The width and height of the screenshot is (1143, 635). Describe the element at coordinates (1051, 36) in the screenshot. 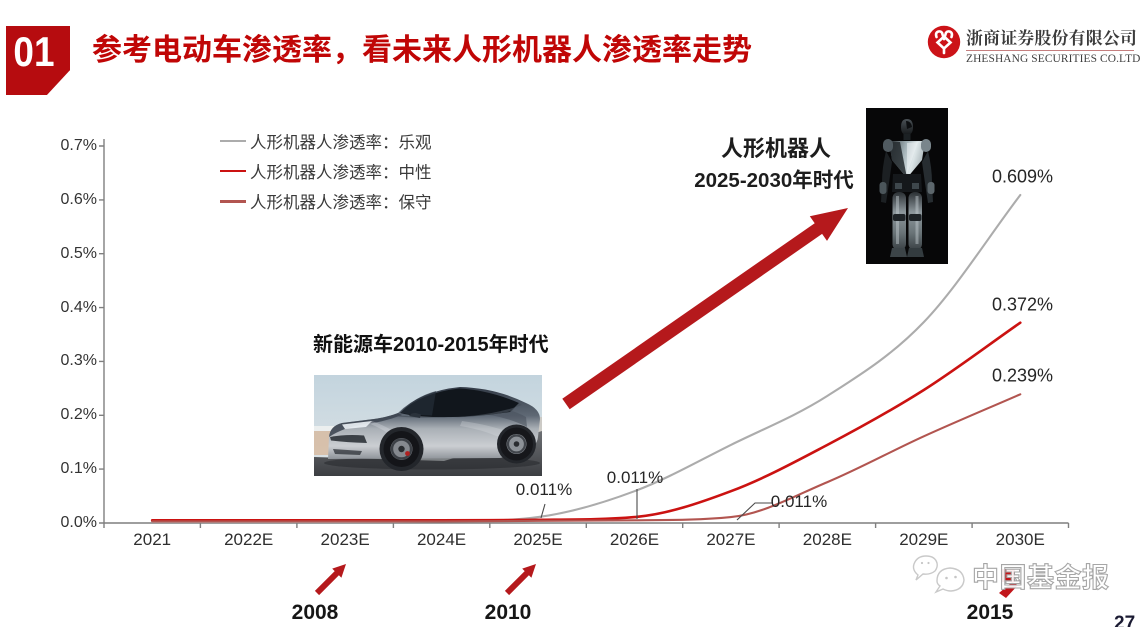

I see `brand-company-name-cn: 浙商证券股份有限公司` at that location.